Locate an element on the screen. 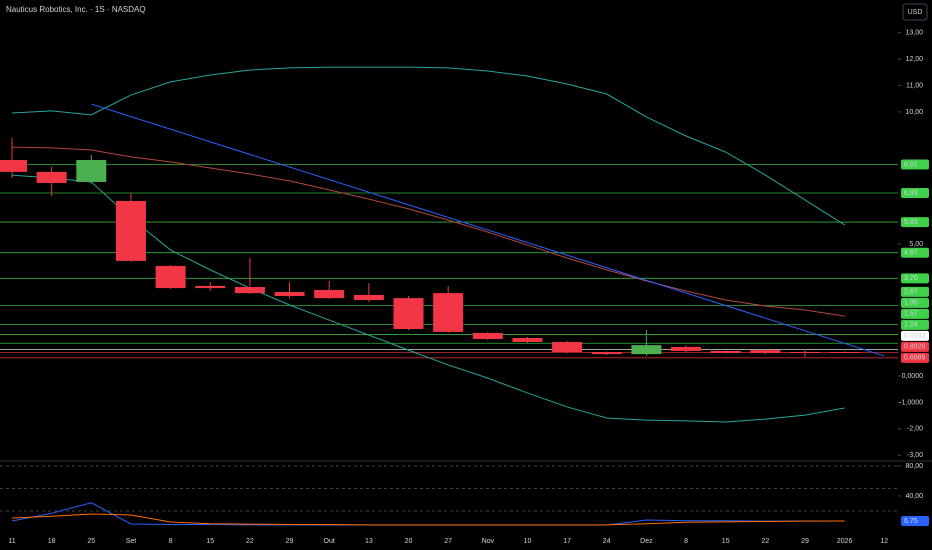  x-tick-label: Nov is located at coordinates (488, 541).